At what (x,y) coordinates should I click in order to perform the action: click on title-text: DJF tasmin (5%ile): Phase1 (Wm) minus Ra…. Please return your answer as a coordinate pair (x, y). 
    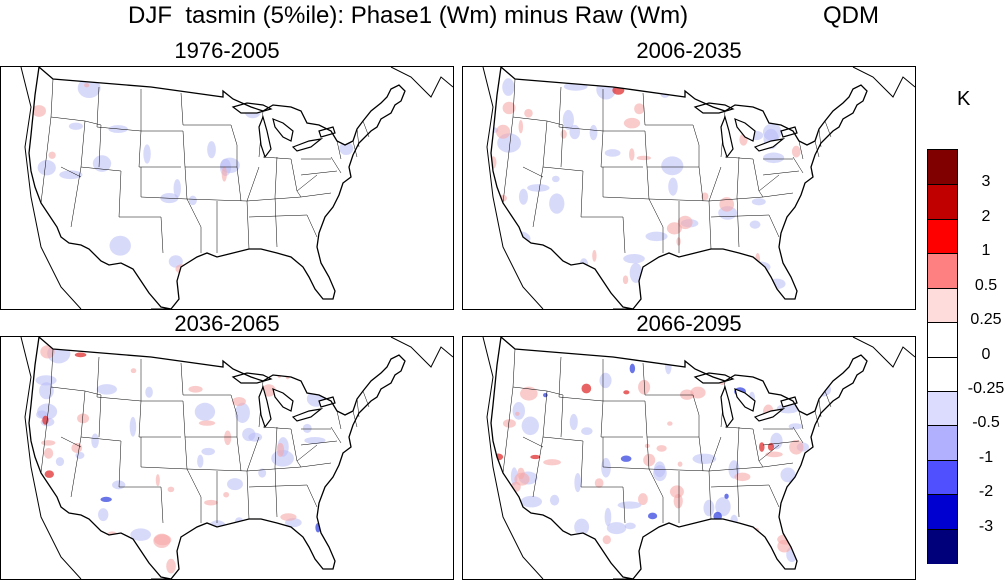
    Looking at the image, I should click on (408, 15).